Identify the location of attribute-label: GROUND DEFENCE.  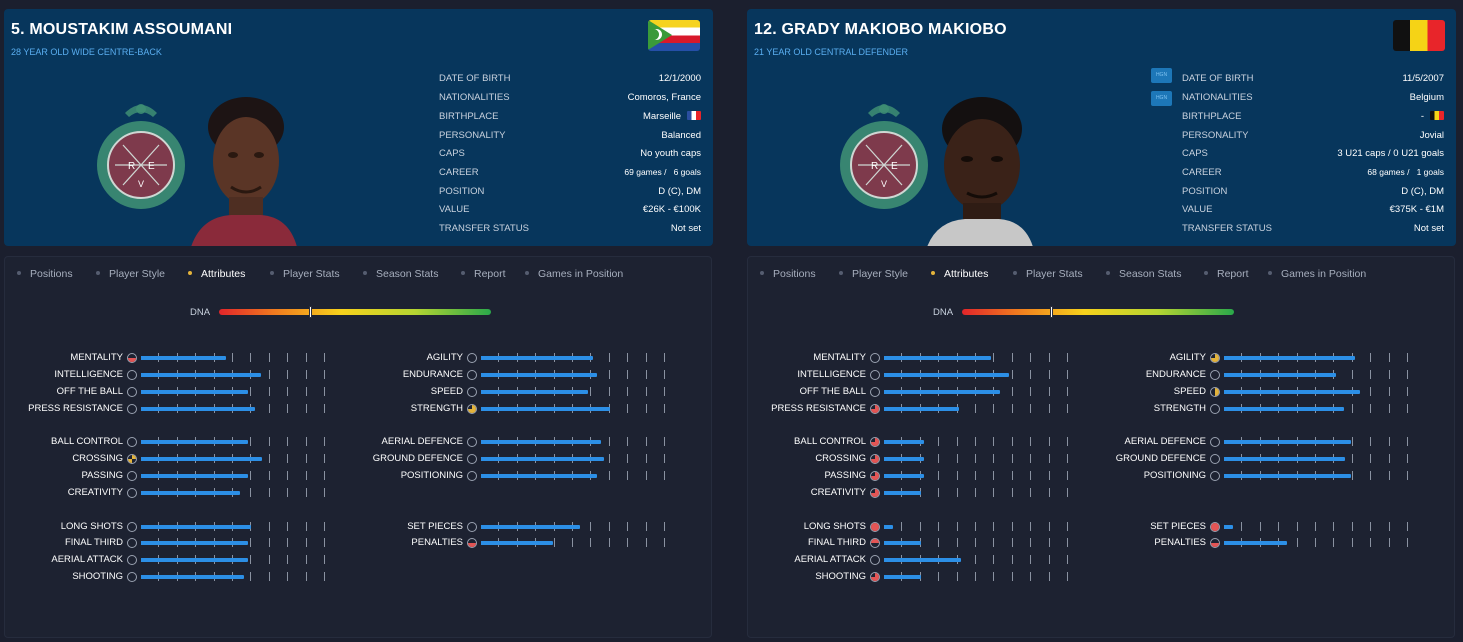
(1160, 458).